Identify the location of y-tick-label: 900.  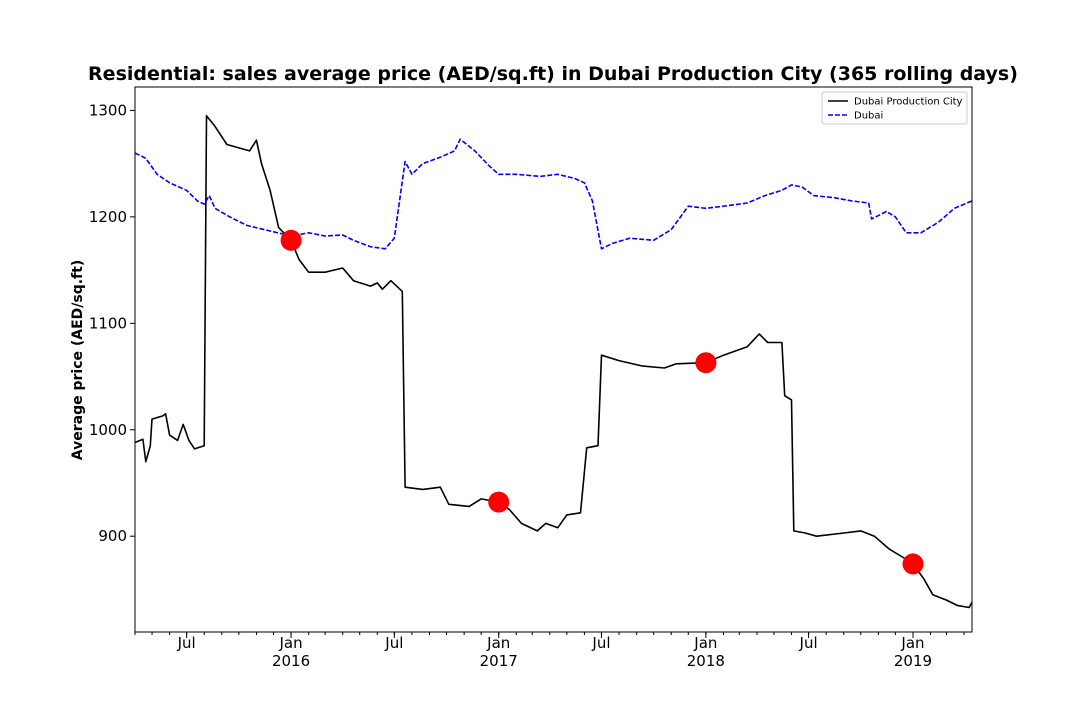
(112, 536).